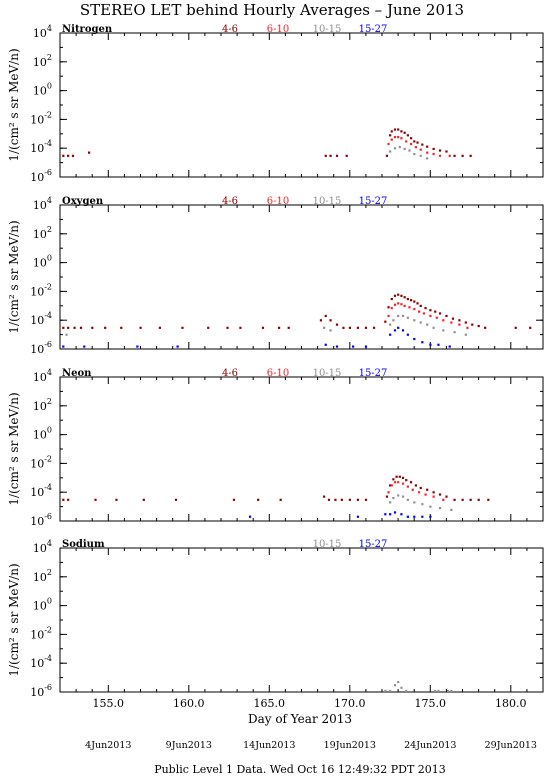  What do you see at coordinates (83, 544) in the screenshot?
I see `element-name: Sodium` at bounding box center [83, 544].